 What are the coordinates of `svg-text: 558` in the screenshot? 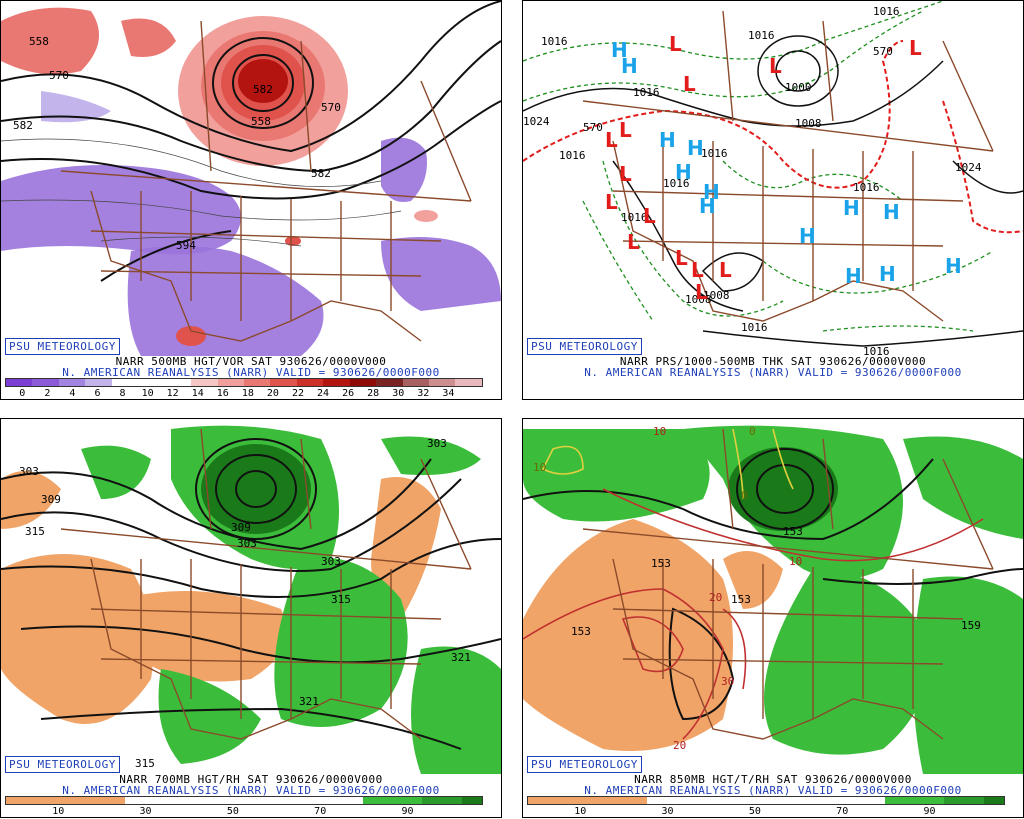 It's located at (39, 41).